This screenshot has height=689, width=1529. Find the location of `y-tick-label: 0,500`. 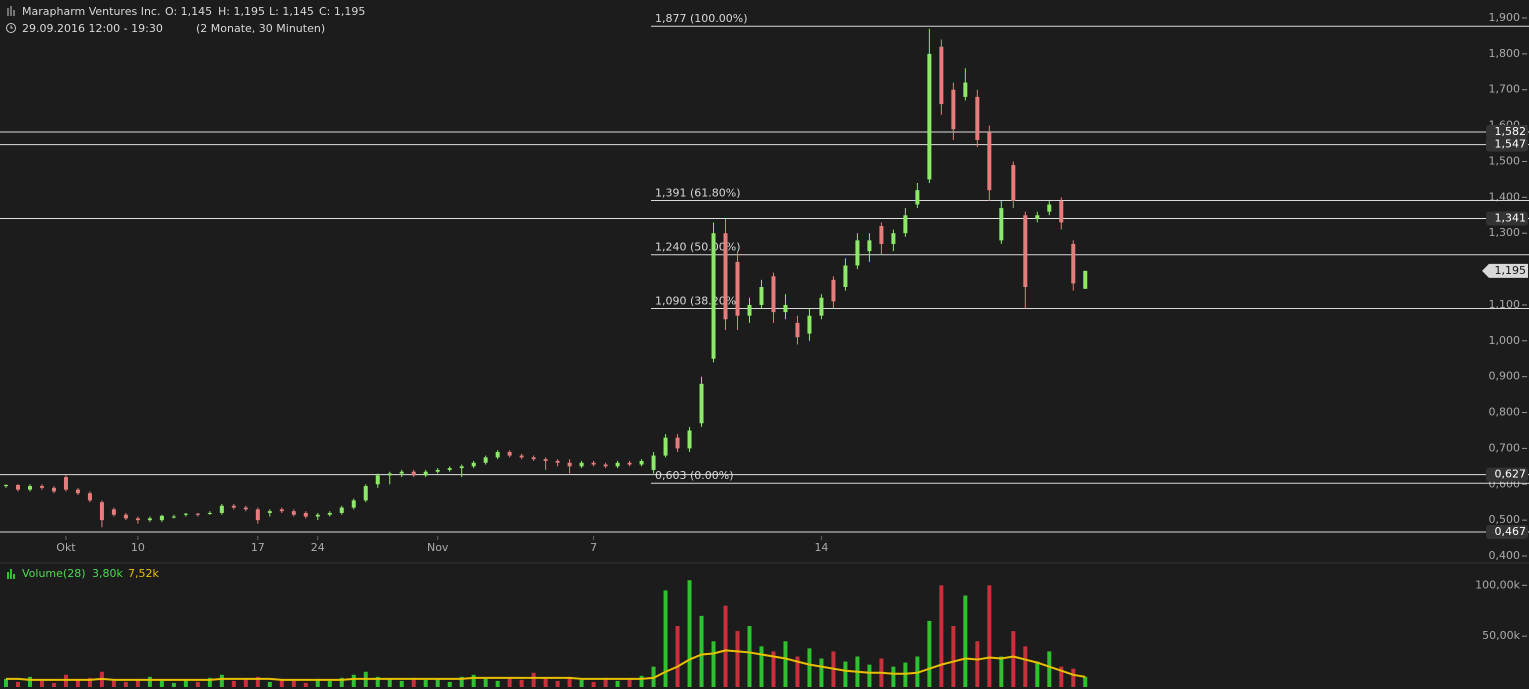

y-tick-label: 0,500 is located at coordinates (1505, 519).